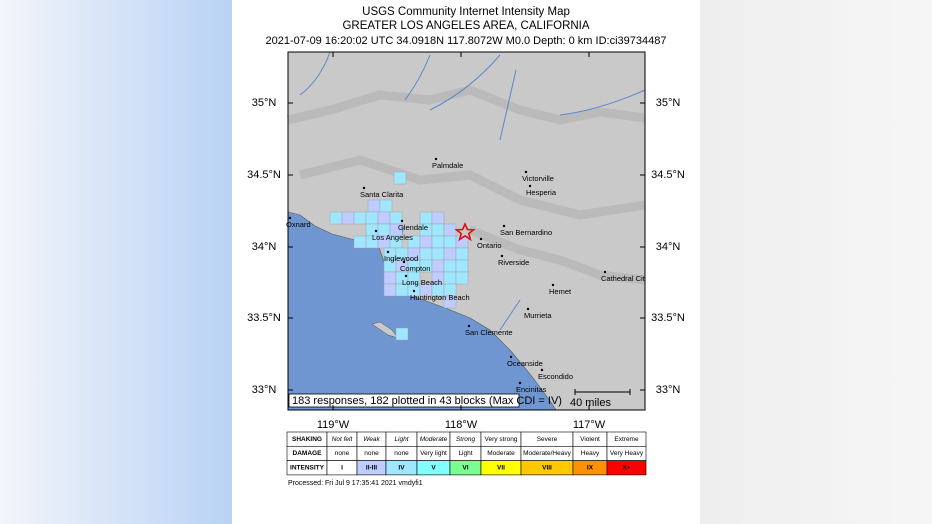 The image size is (932, 524). I want to click on place-label: Compton, so click(415, 268).